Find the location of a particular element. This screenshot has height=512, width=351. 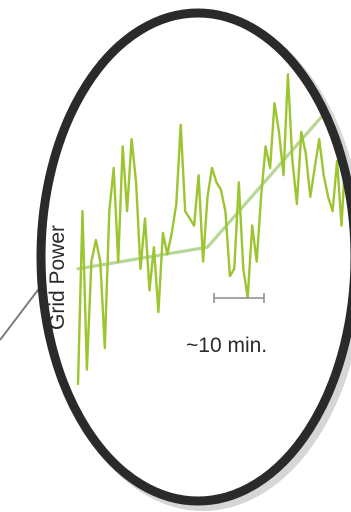

y-axis-label: Grid Power is located at coordinates (57, 277).